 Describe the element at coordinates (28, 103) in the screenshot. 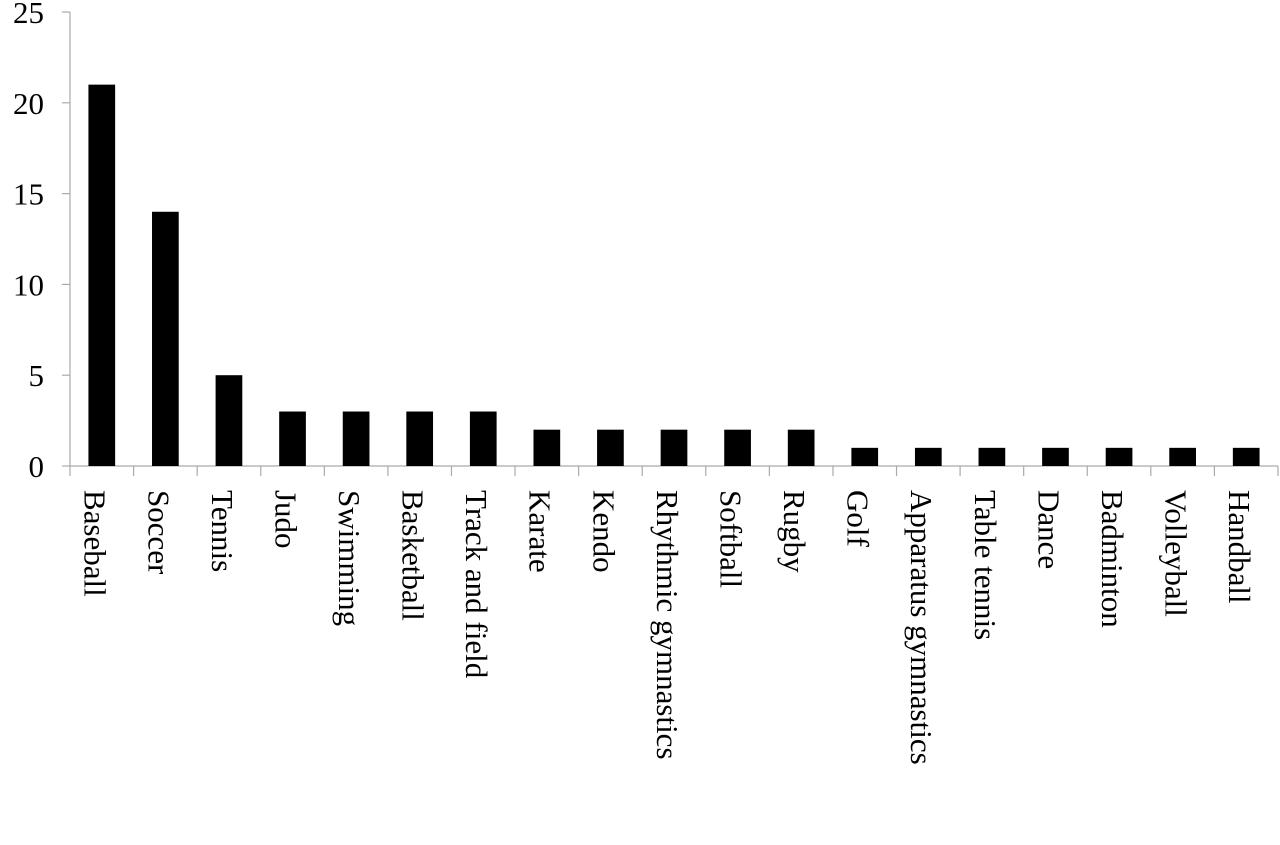

I see `y-tick-label: 20` at that location.